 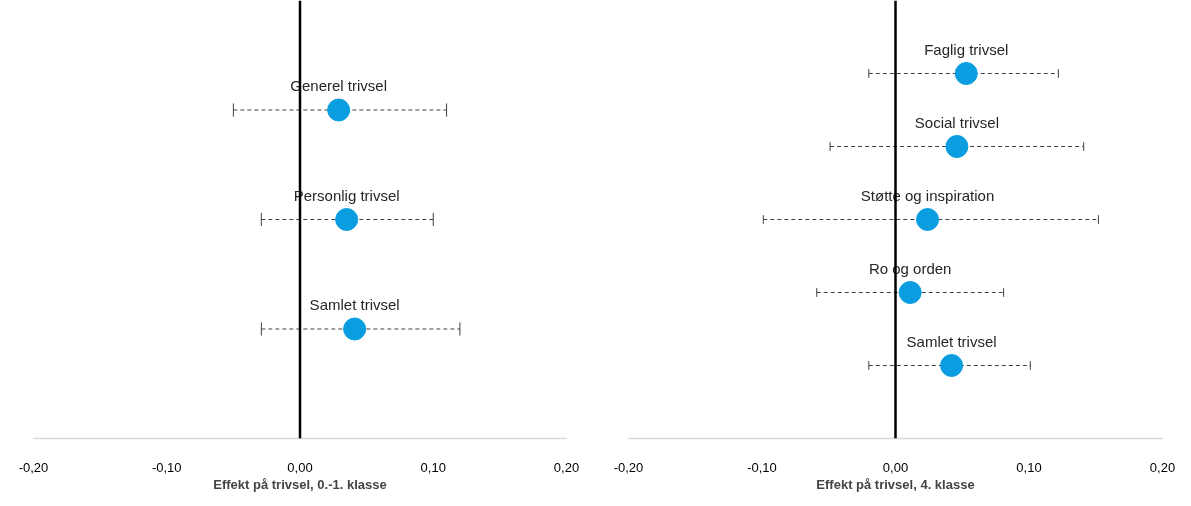 I want to click on category-label: Social trivsel, so click(x=957, y=122).